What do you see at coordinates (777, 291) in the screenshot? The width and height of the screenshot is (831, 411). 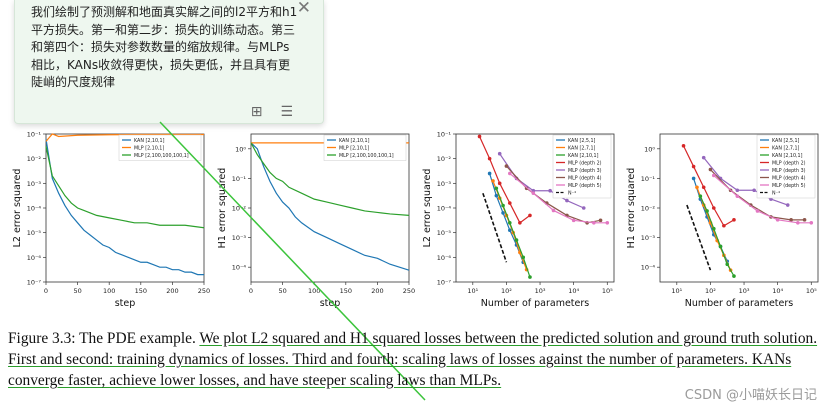 I see `x-tick-label: 10⁴` at bounding box center [777, 291].